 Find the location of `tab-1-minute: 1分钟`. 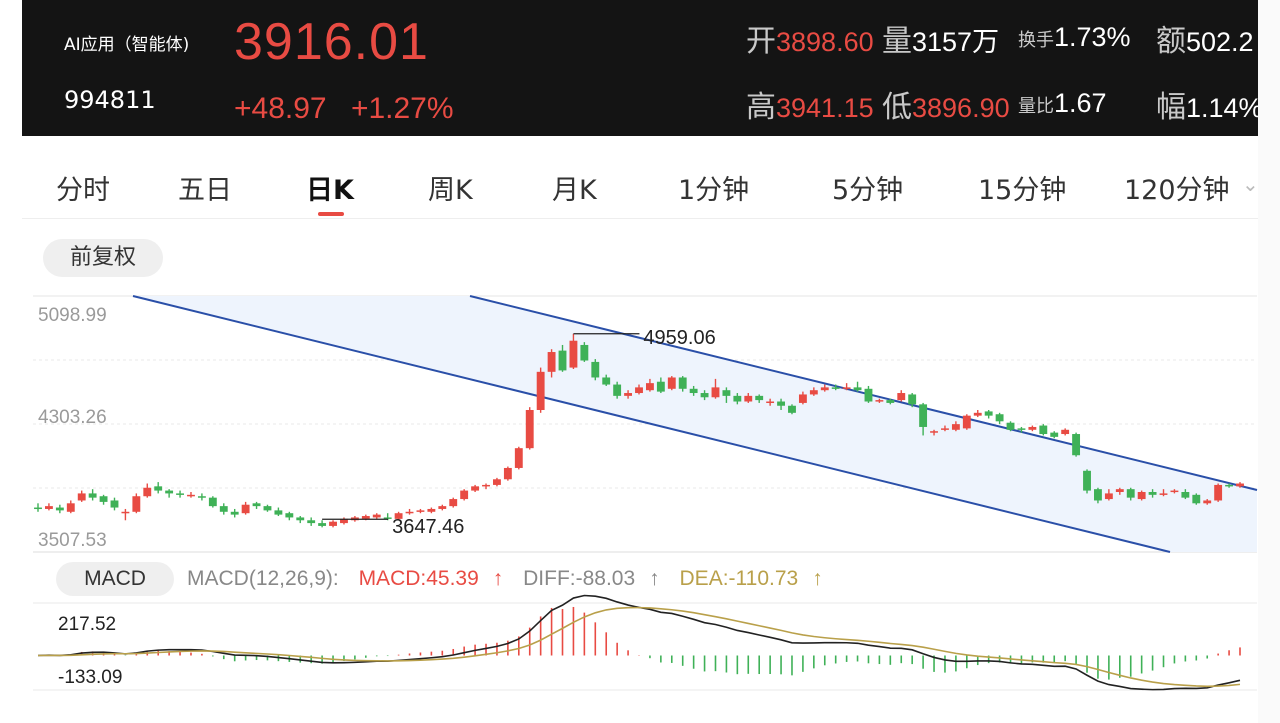

tab-1-minute: 1分钟 is located at coordinates (714, 190).